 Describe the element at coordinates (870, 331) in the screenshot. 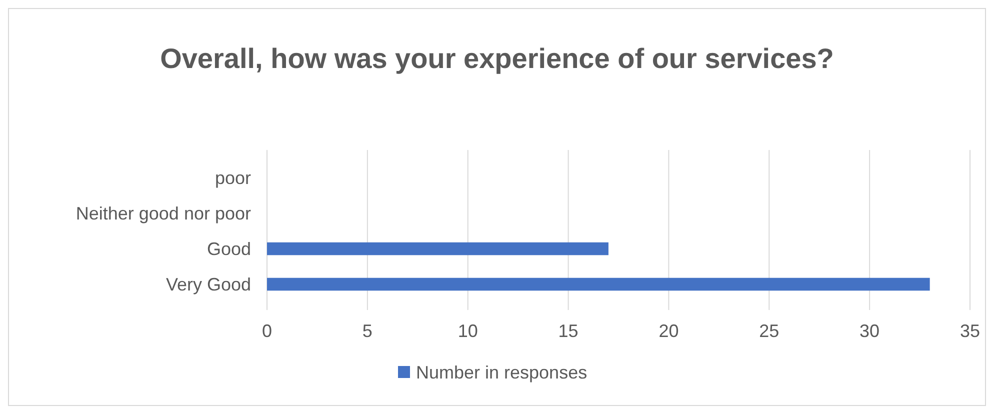

I see `x-tick-label: 30` at that location.